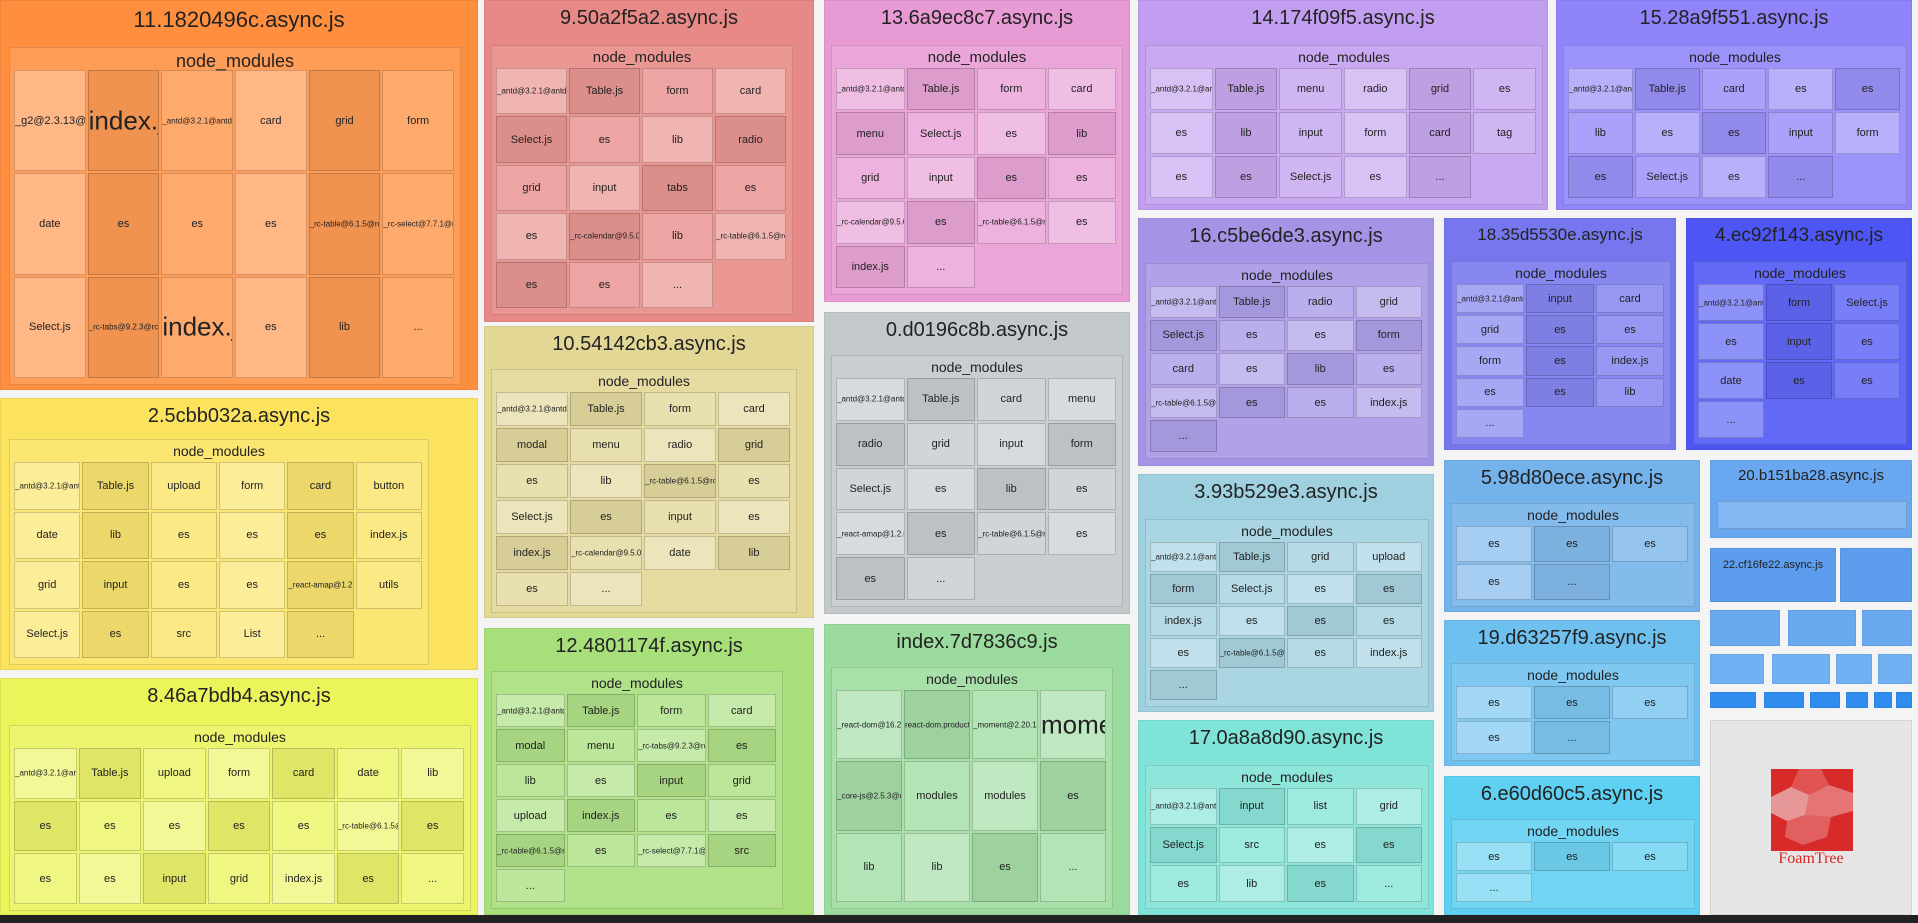 The height and width of the screenshot is (923, 1918). I want to click on chunk-small-row3-d, so click(1857, 700).